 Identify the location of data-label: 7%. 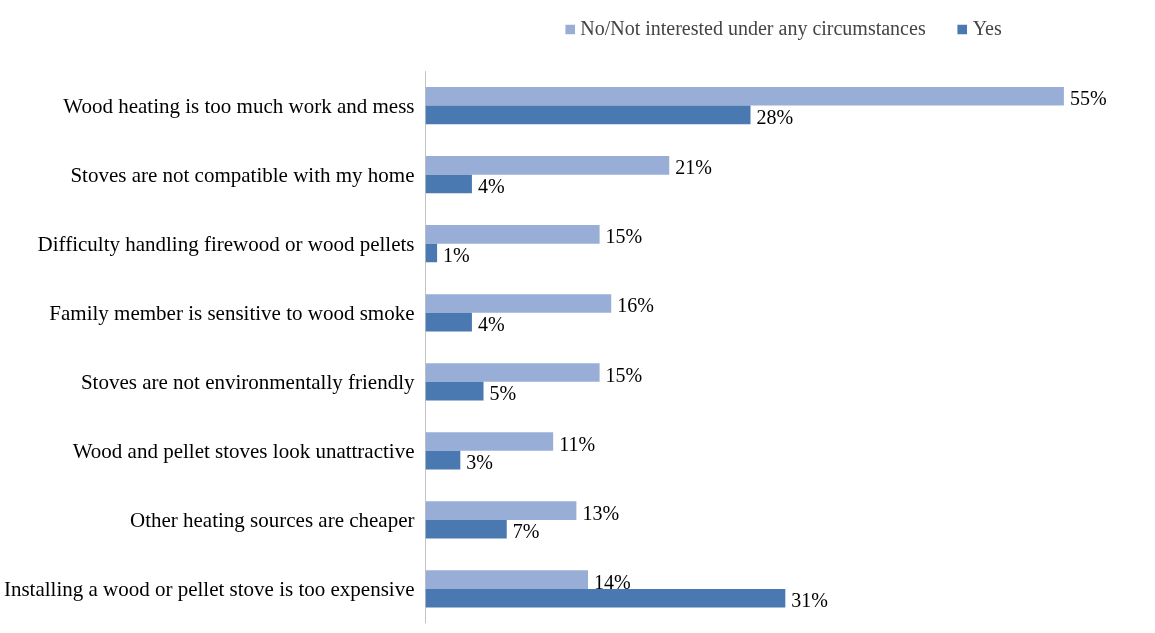
(526, 531).